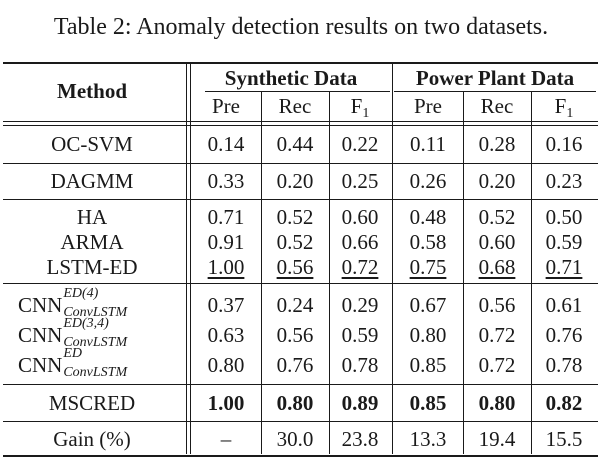 This screenshot has height=464, width=602. I want to click on cell-value: 0.63, so click(226, 335).